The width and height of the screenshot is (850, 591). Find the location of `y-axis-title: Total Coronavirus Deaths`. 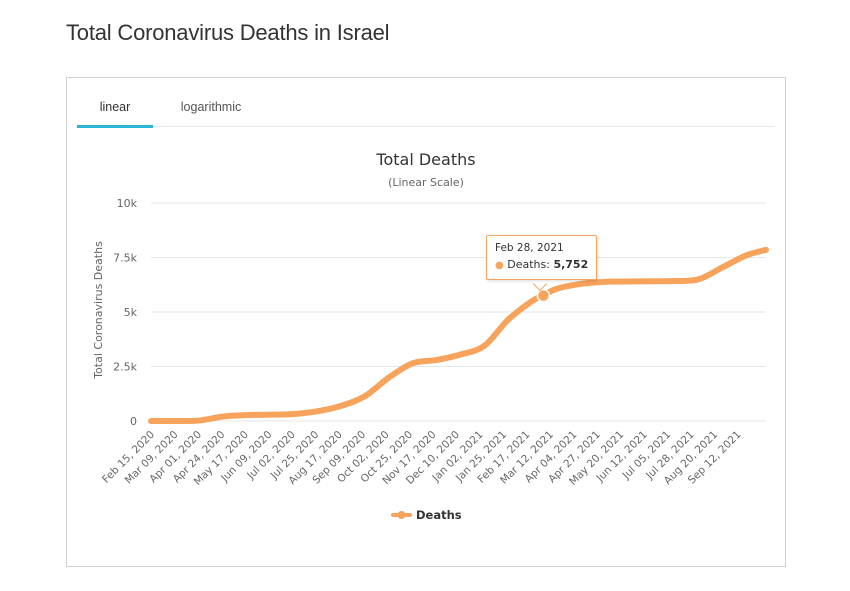

y-axis-title: Total Coronavirus Deaths is located at coordinates (98, 310).